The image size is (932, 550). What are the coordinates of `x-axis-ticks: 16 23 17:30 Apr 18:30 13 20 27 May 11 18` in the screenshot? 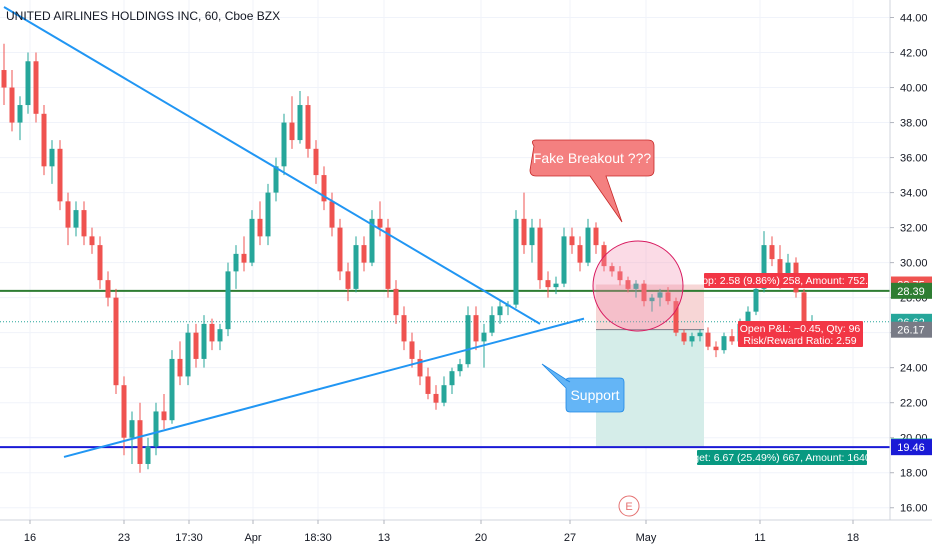 It's located at (441, 532).